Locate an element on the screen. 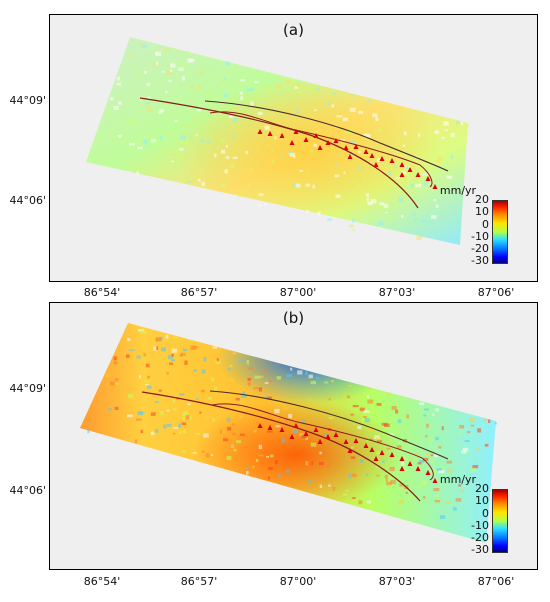 The width and height of the screenshot is (550, 602). colorbar-tick-a-4: -20 is located at coordinates (480, 248).